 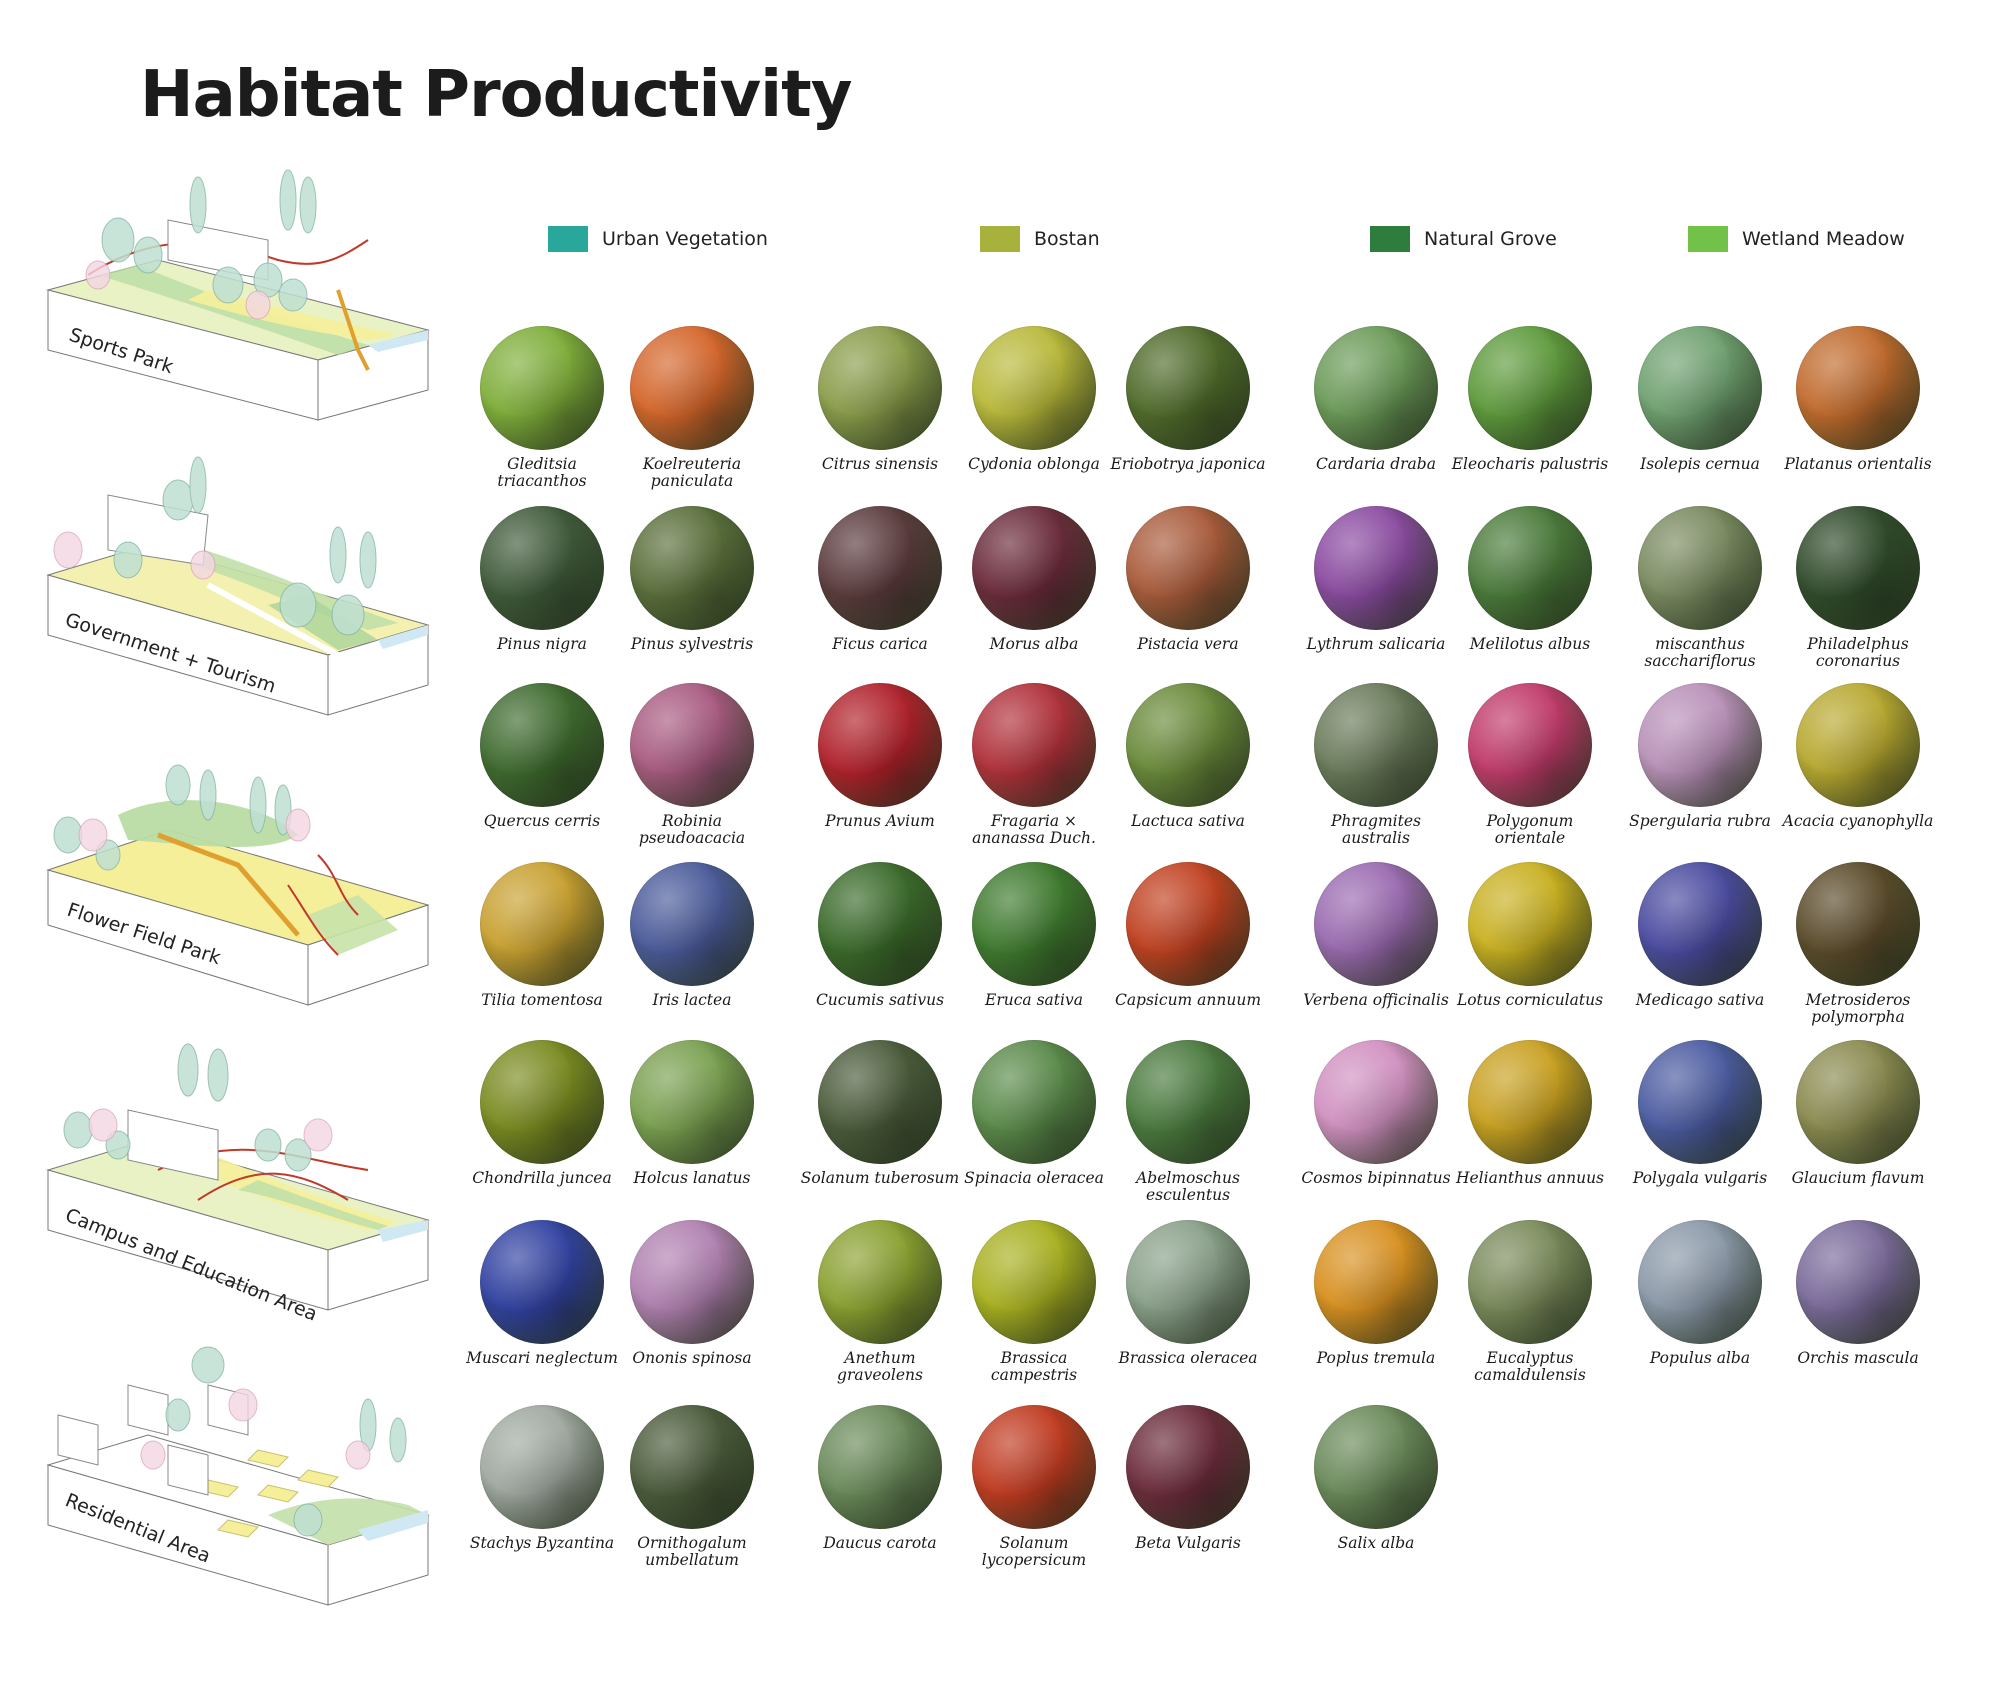 I want to click on plant-name: Platanus orientalis, so click(x=1858, y=464).